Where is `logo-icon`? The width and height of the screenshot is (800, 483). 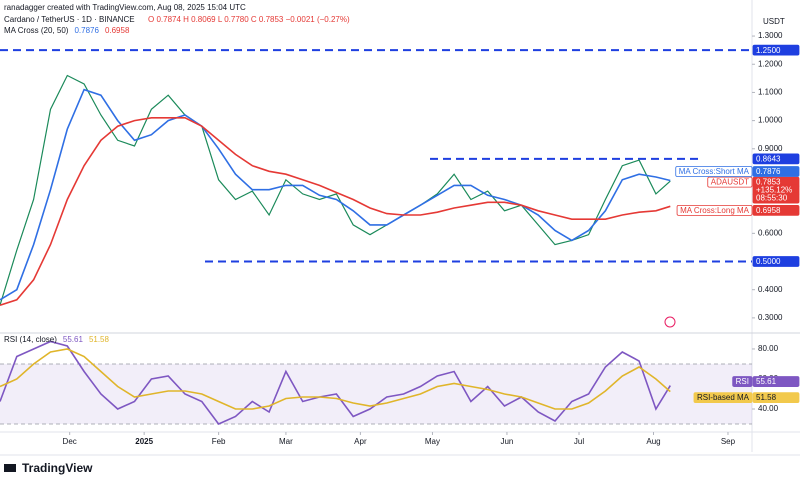
logo-icon is located at coordinates (10, 468).